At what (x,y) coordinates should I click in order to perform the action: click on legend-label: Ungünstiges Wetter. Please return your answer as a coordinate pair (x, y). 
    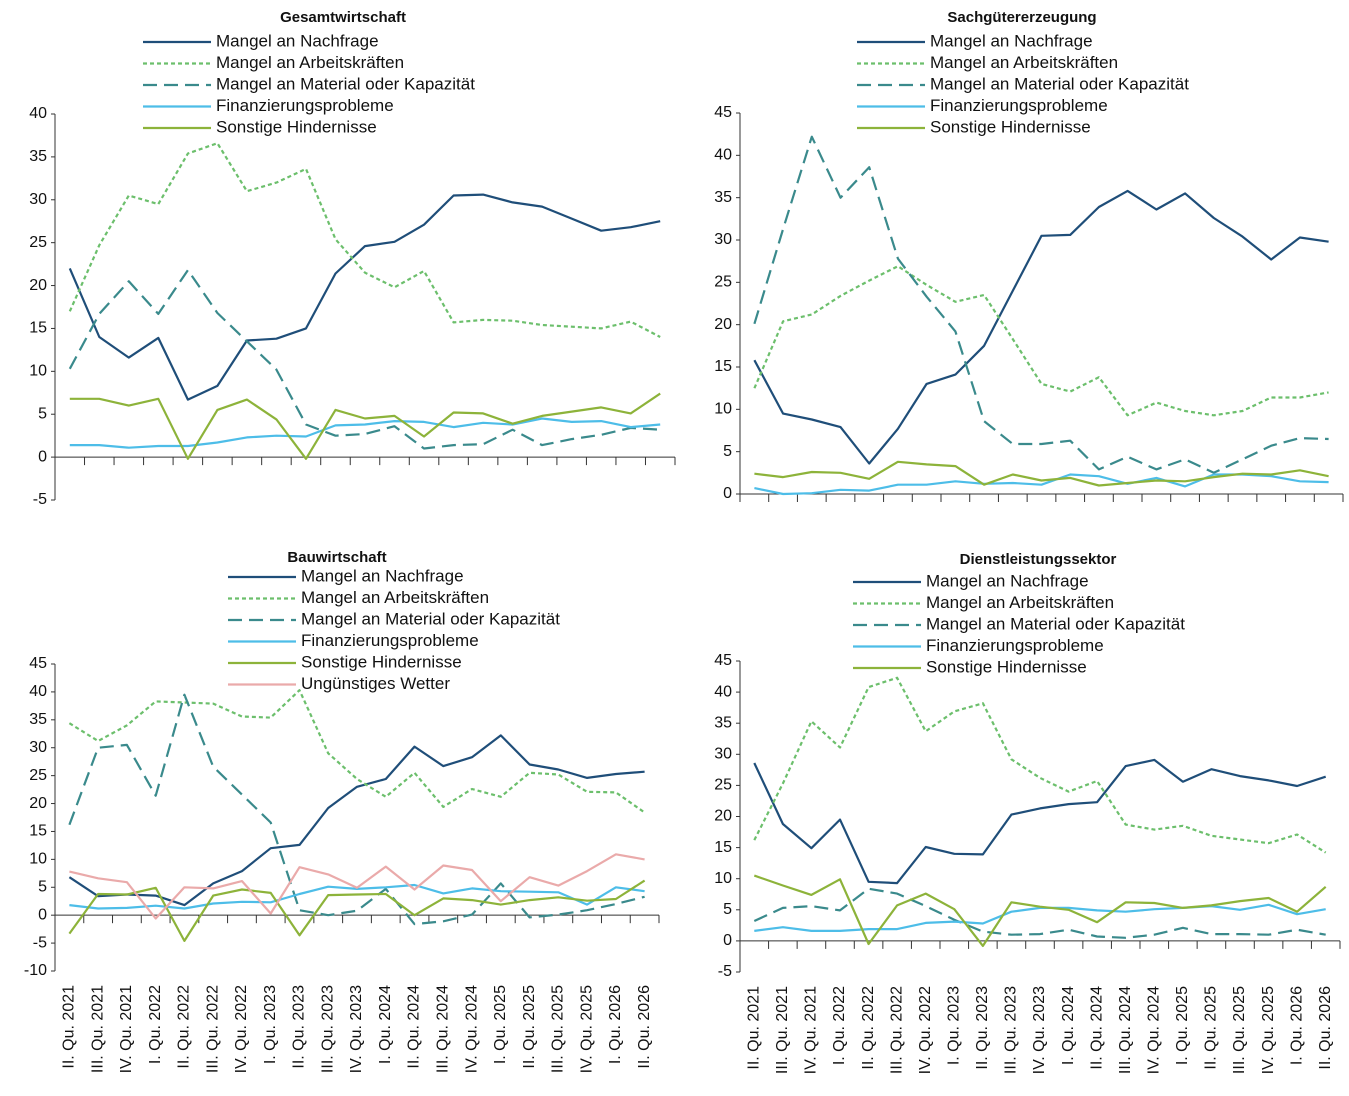
    Looking at the image, I should click on (375, 683).